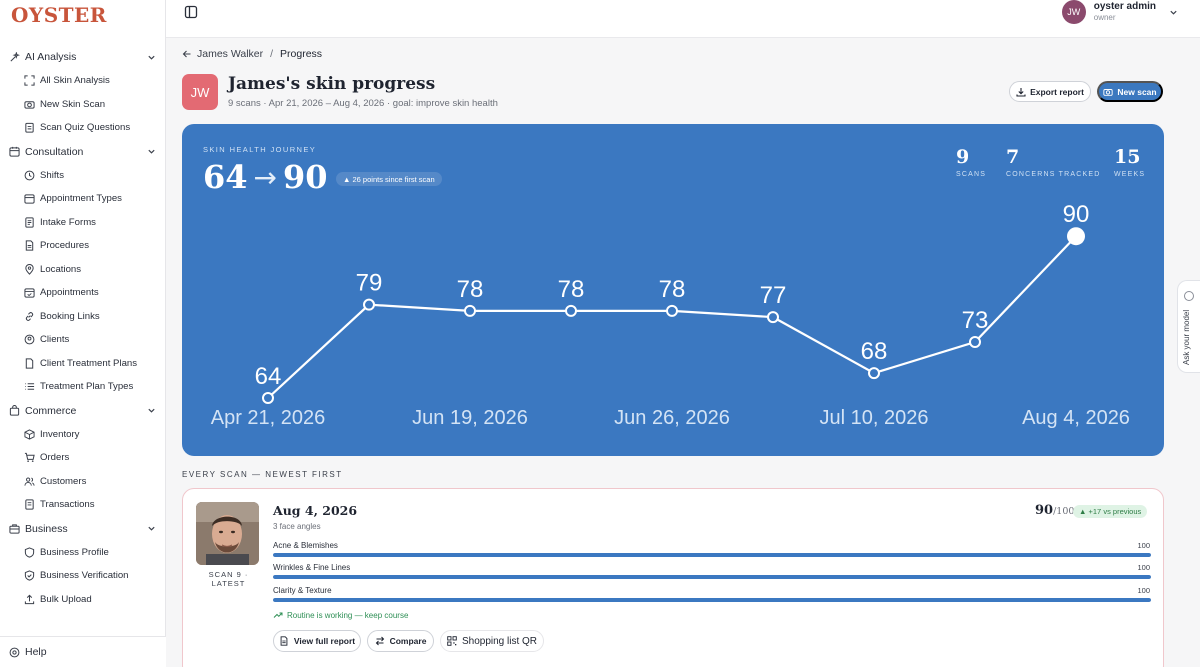 The height and width of the screenshot is (667, 1200). I want to click on sidebar-item-orders: Orders, so click(83, 458).